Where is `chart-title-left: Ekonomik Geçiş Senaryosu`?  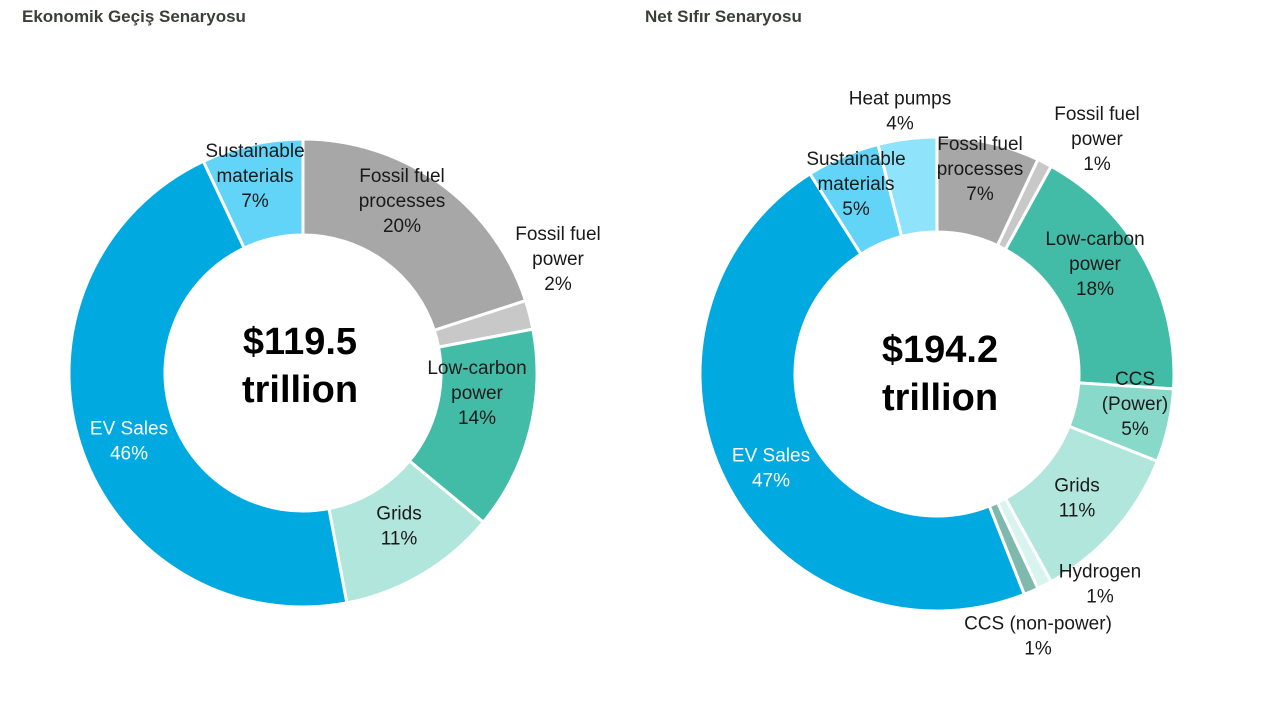
chart-title-left: Ekonomik Geçiş Senaryosu is located at coordinates (134, 16).